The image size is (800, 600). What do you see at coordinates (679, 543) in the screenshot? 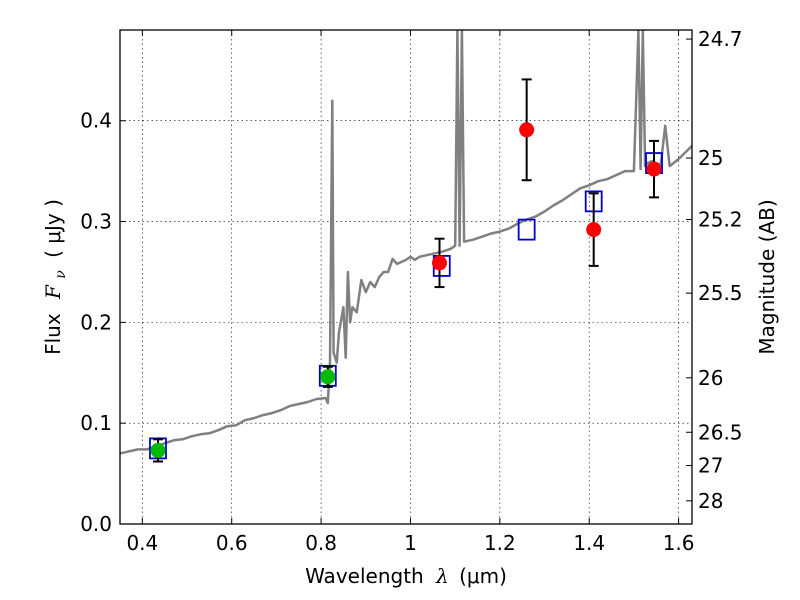
I see `x-tick-label: 1.6` at bounding box center [679, 543].